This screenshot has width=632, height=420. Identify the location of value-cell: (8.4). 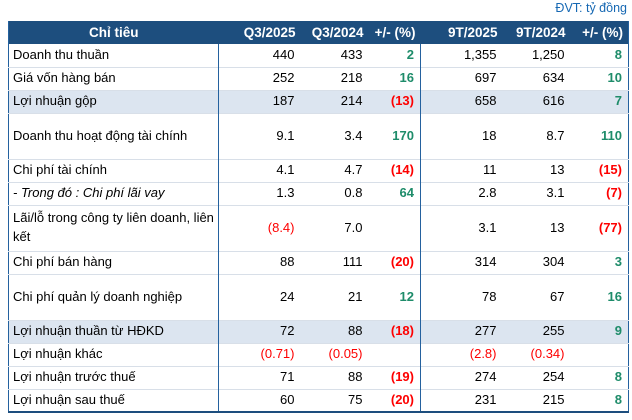
(259, 227).